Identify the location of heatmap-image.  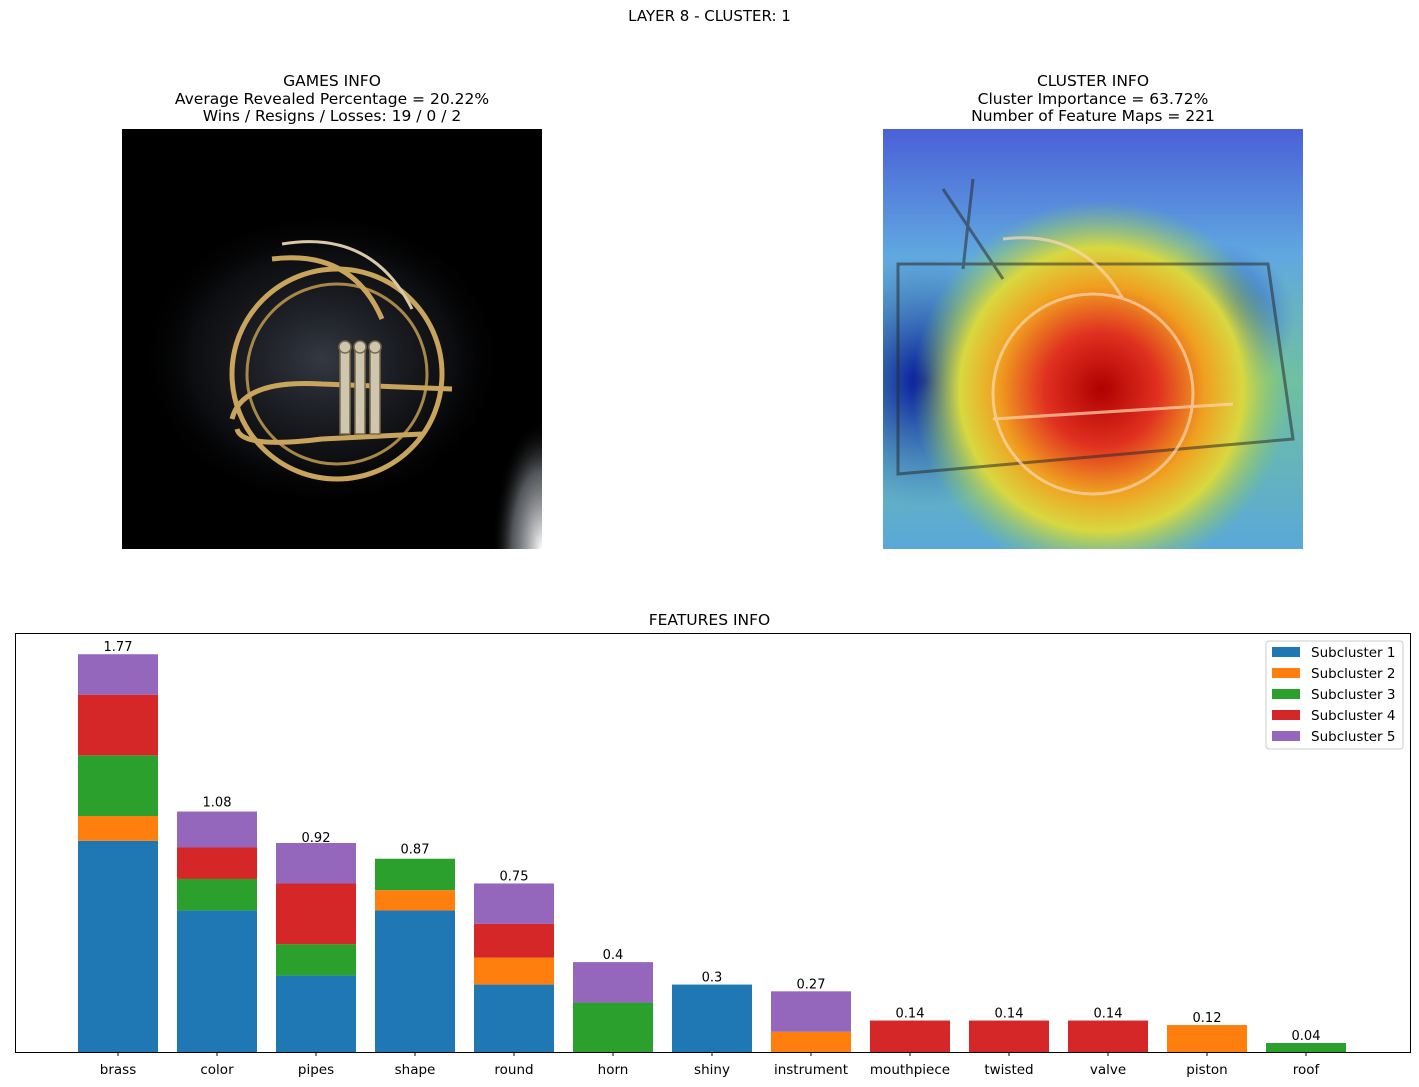
(1093, 339).